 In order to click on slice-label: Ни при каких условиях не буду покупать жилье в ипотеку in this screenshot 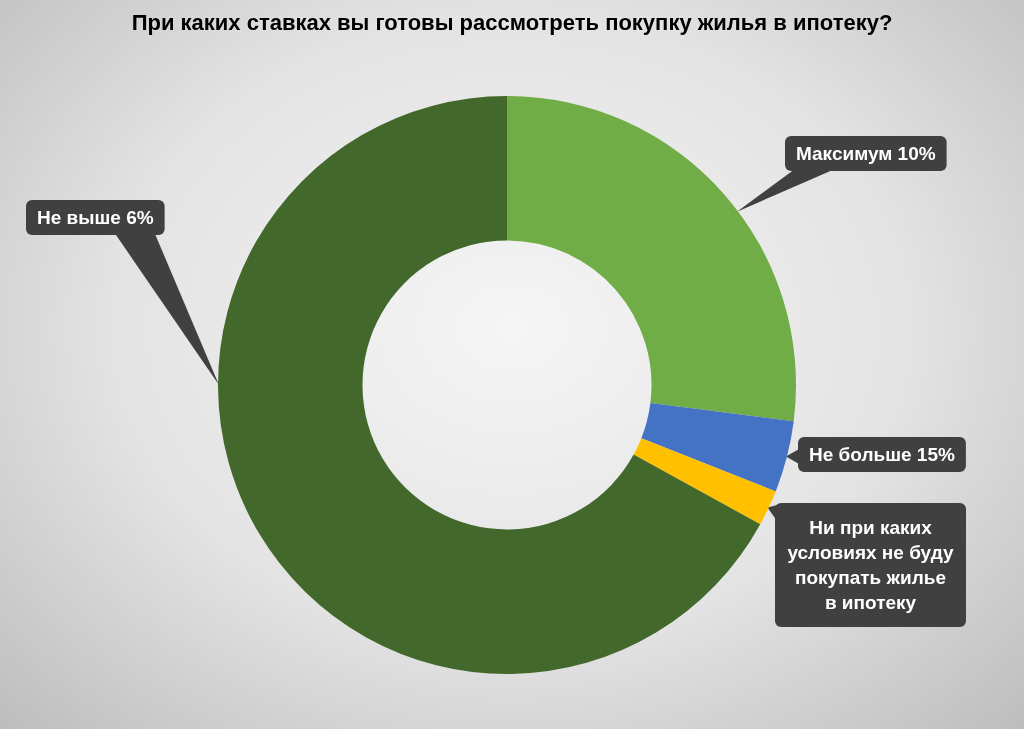, I will do `click(870, 564)`.